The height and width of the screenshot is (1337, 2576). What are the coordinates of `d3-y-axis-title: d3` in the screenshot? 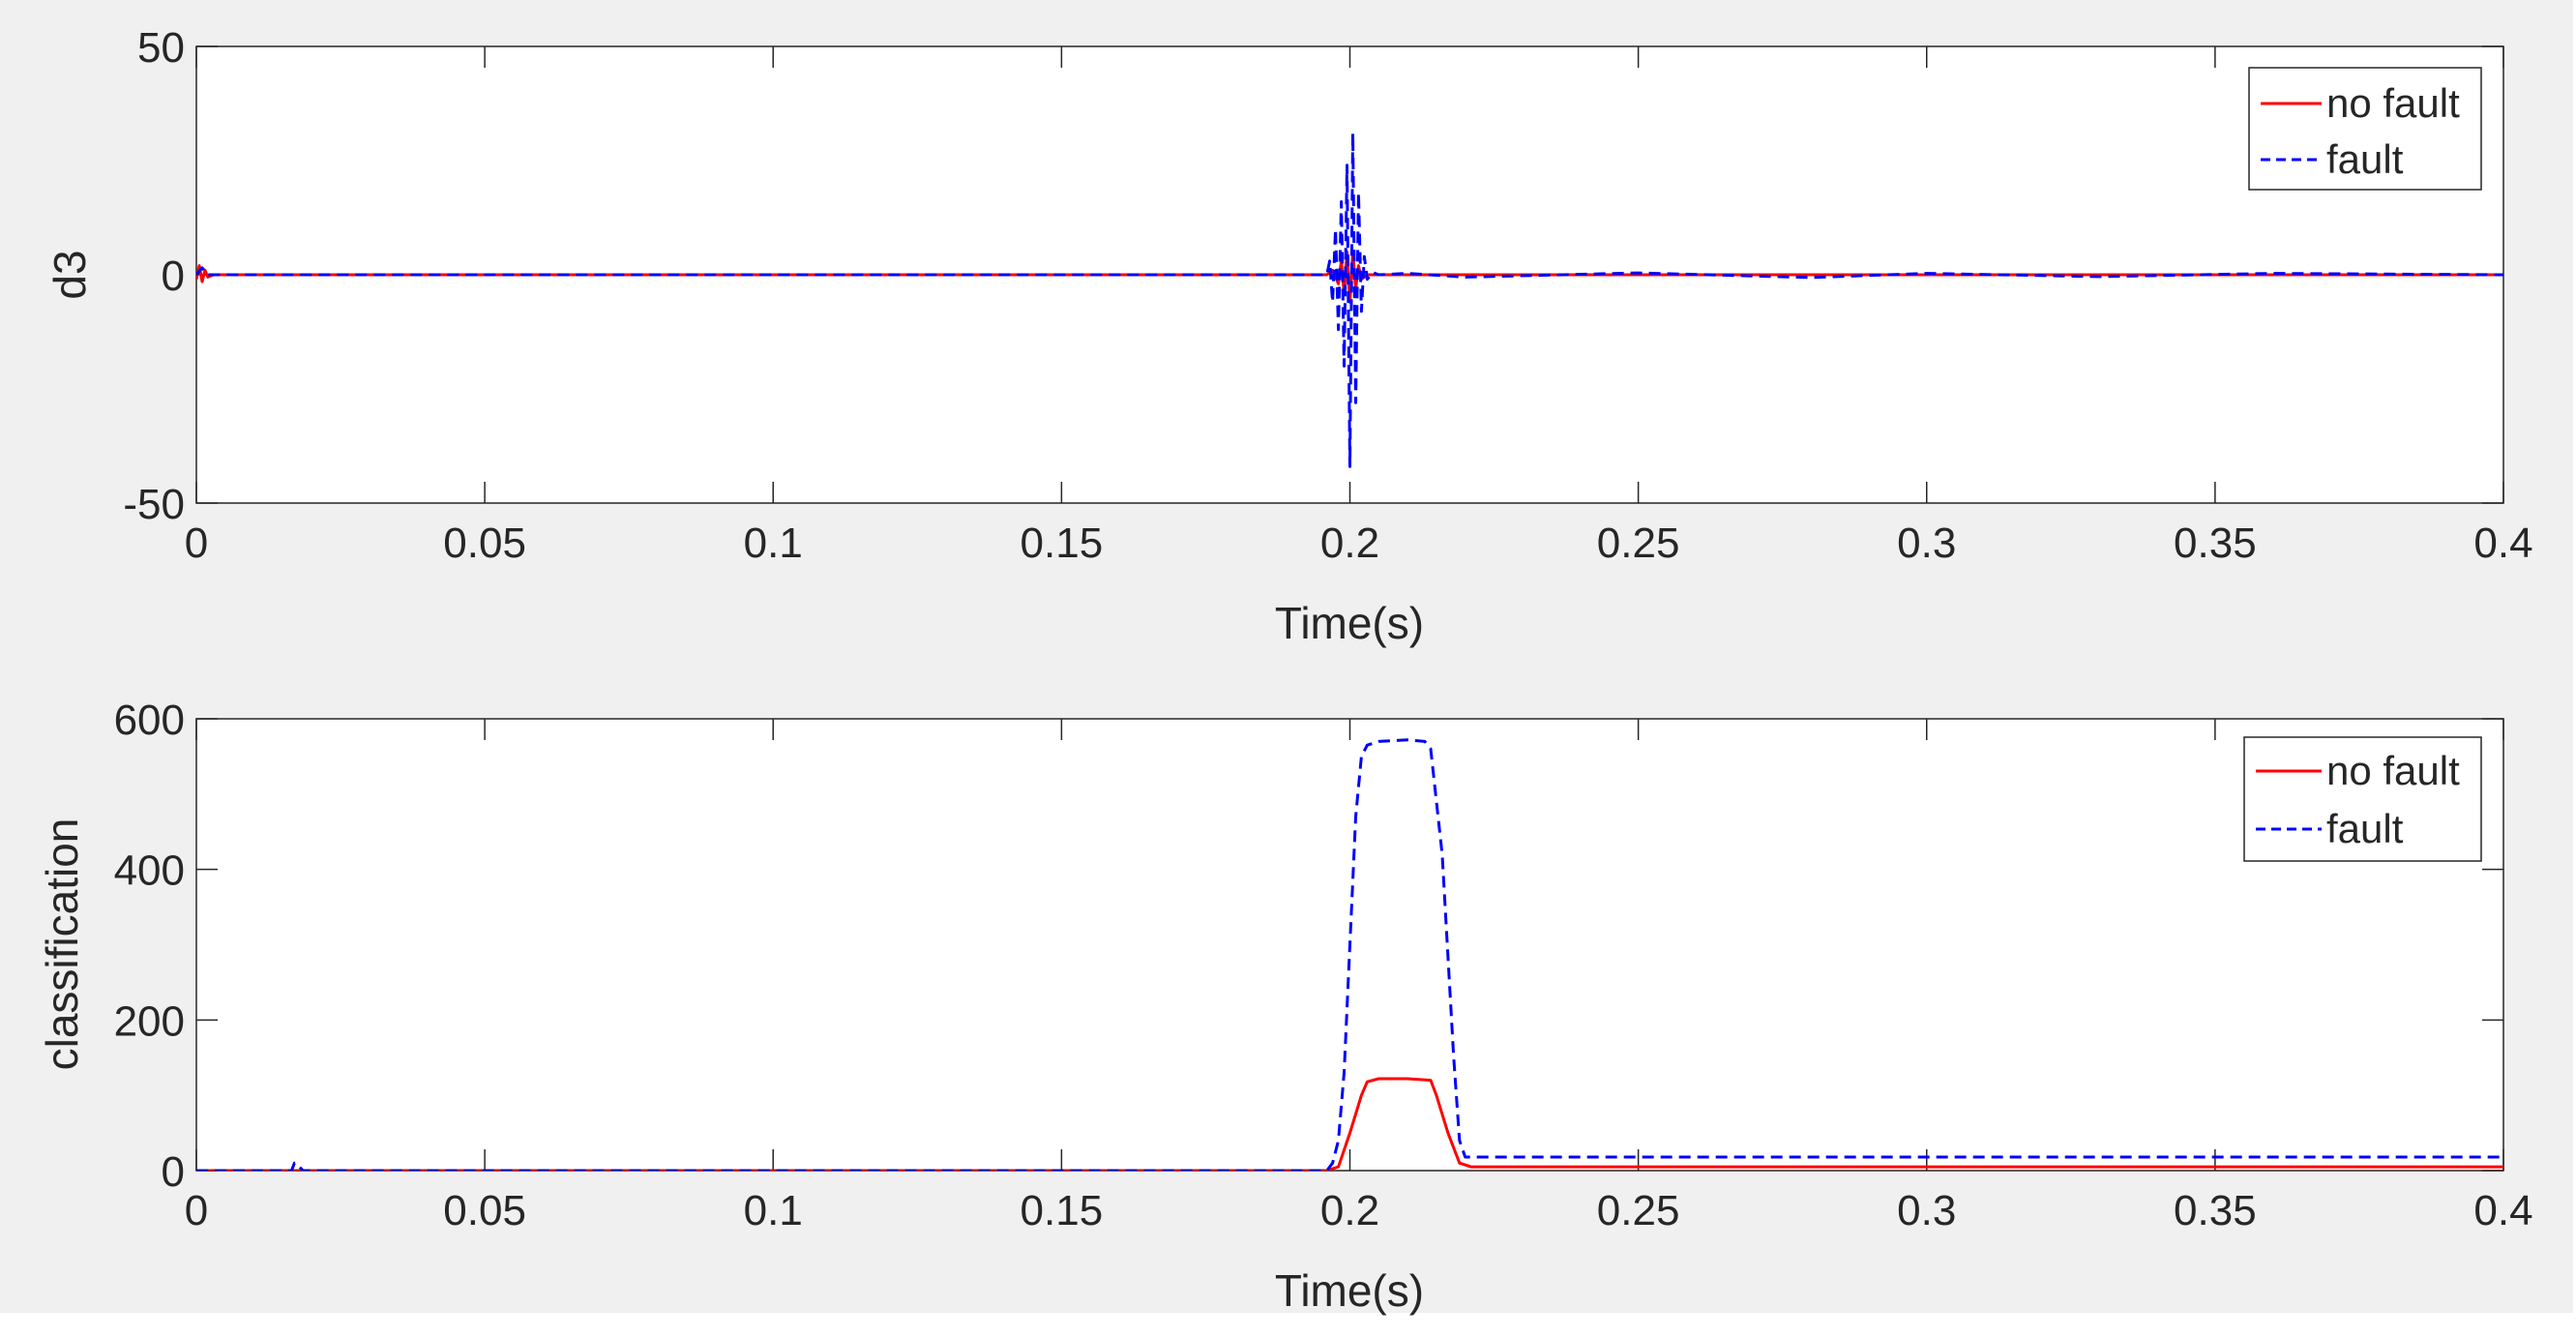 It's located at (69, 274).